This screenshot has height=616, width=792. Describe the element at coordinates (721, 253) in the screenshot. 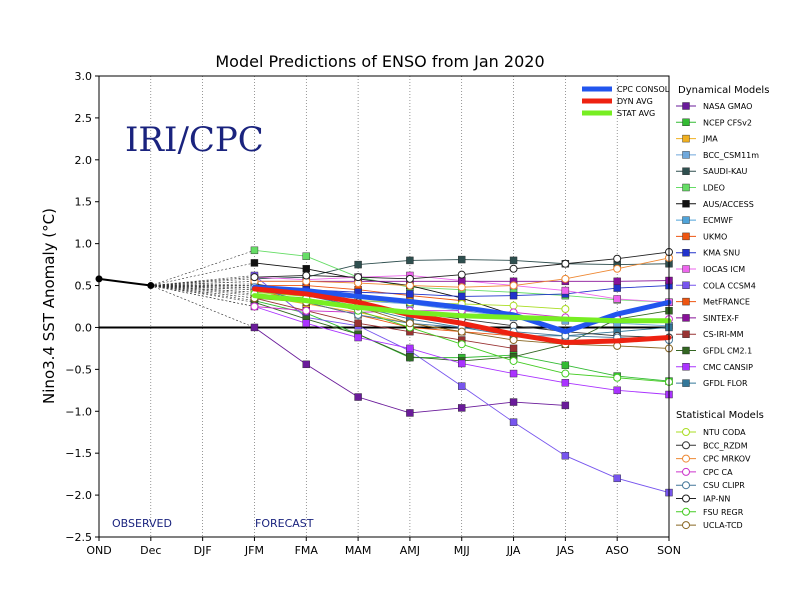

I see `dyn-legend-label: KMA SNU` at that location.